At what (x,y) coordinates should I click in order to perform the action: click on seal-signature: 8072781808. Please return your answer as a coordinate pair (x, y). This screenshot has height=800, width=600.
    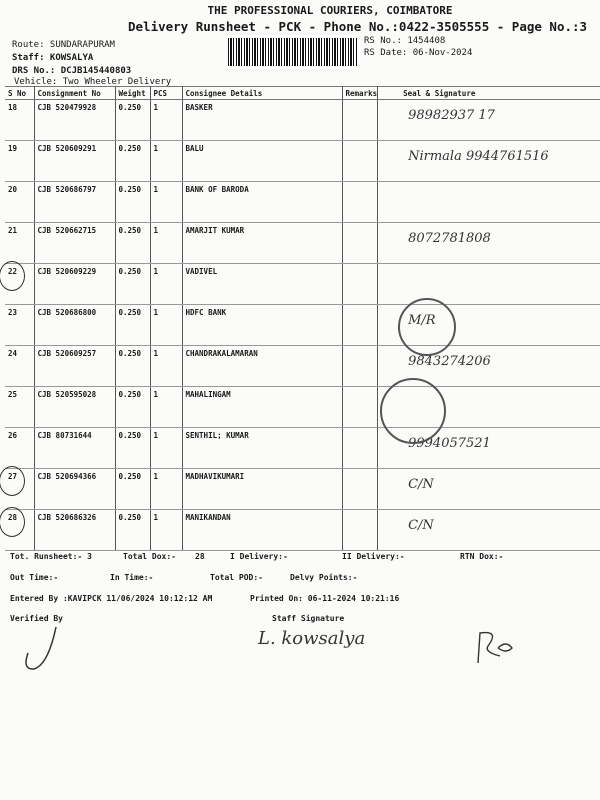
    Looking at the image, I should click on (488, 243).